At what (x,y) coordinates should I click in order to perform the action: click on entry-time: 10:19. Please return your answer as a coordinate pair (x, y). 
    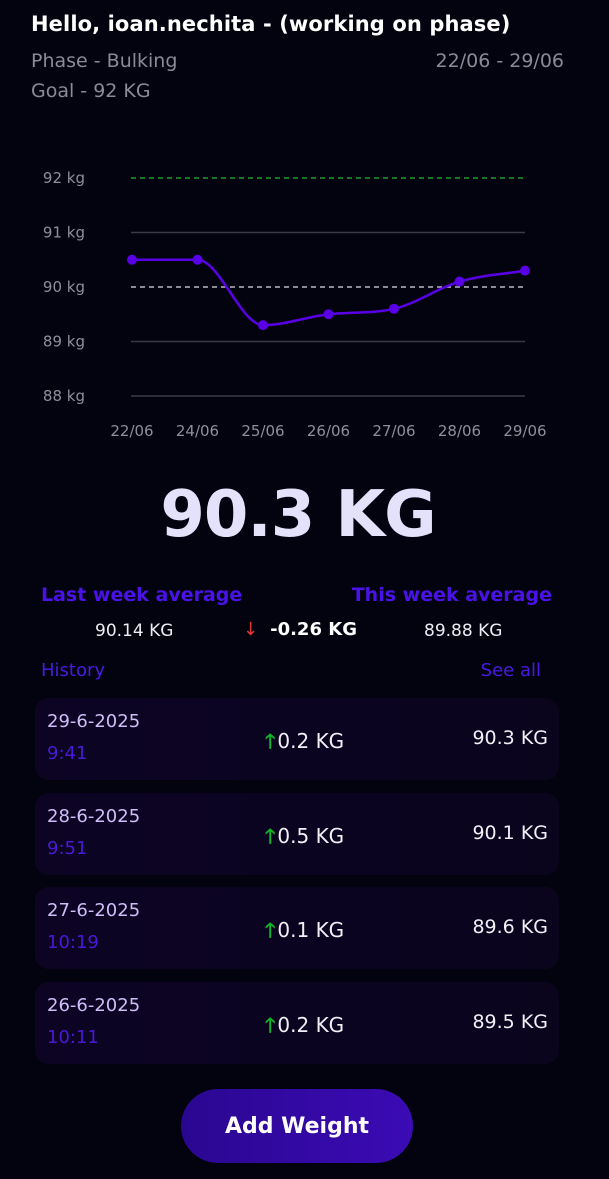
    Looking at the image, I should click on (73, 942).